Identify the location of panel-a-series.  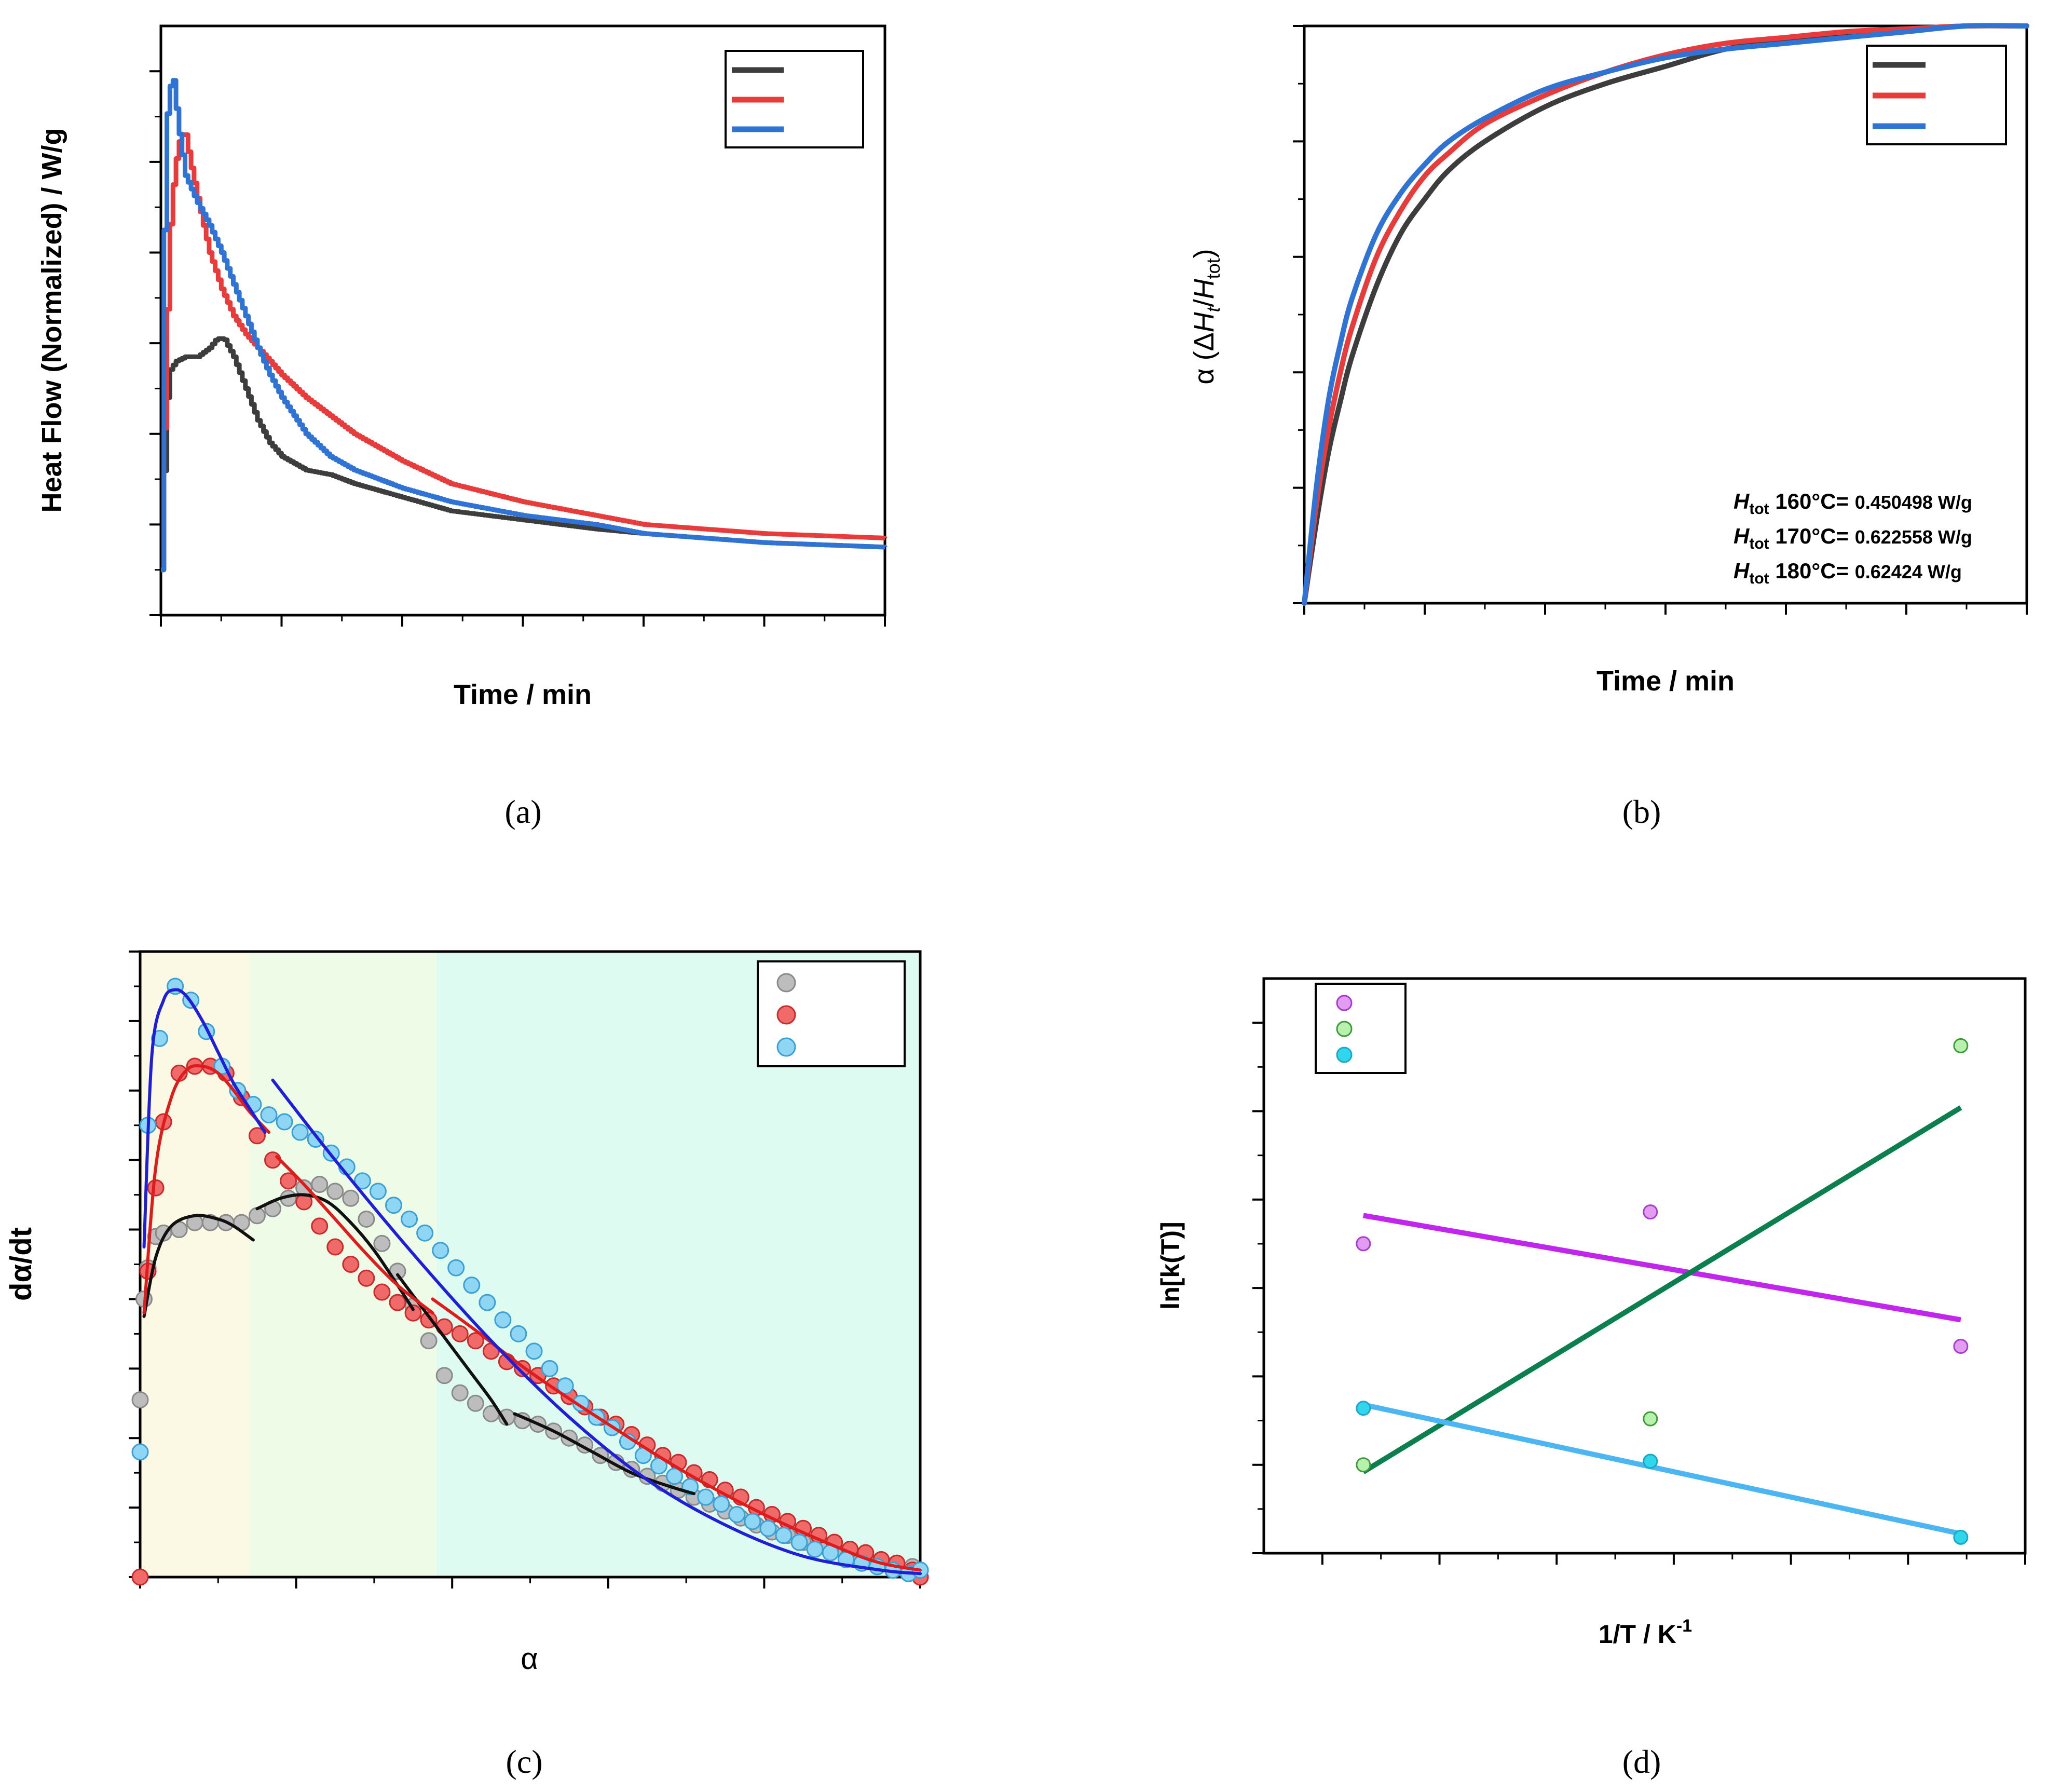
(524, 325).